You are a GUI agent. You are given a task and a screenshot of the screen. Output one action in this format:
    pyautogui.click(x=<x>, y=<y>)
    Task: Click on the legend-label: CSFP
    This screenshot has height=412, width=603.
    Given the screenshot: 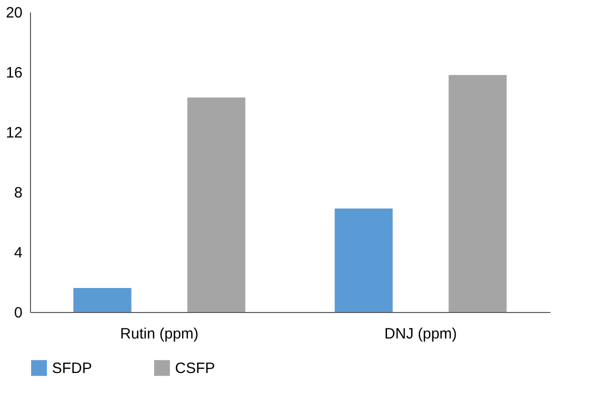 What is the action you would take?
    pyautogui.click(x=195, y=368)
    